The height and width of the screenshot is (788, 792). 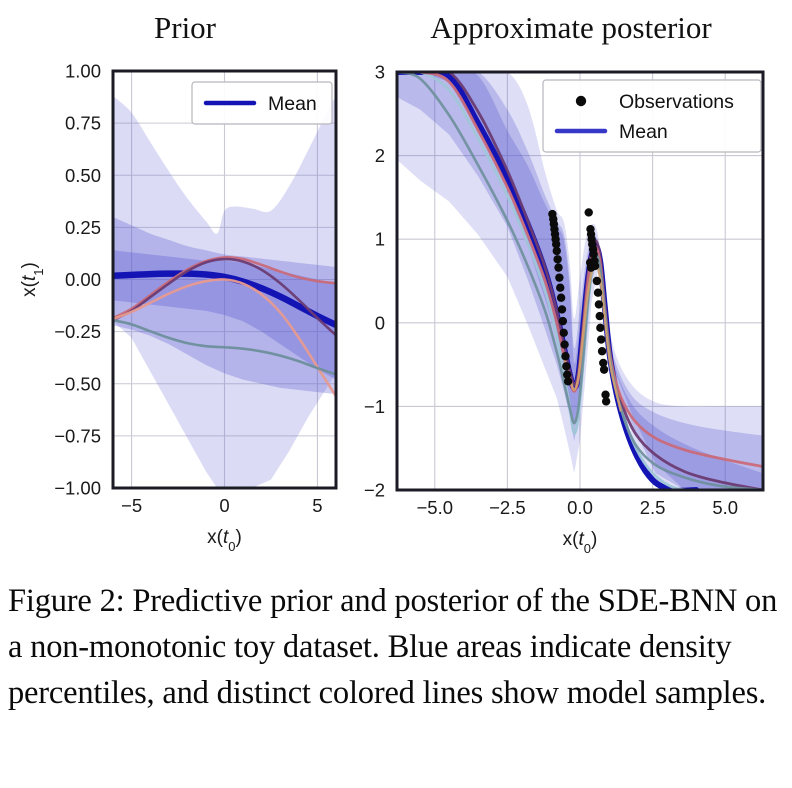 I want to click on legend-posterior: Observations Mean, so click(x=652, y=116).